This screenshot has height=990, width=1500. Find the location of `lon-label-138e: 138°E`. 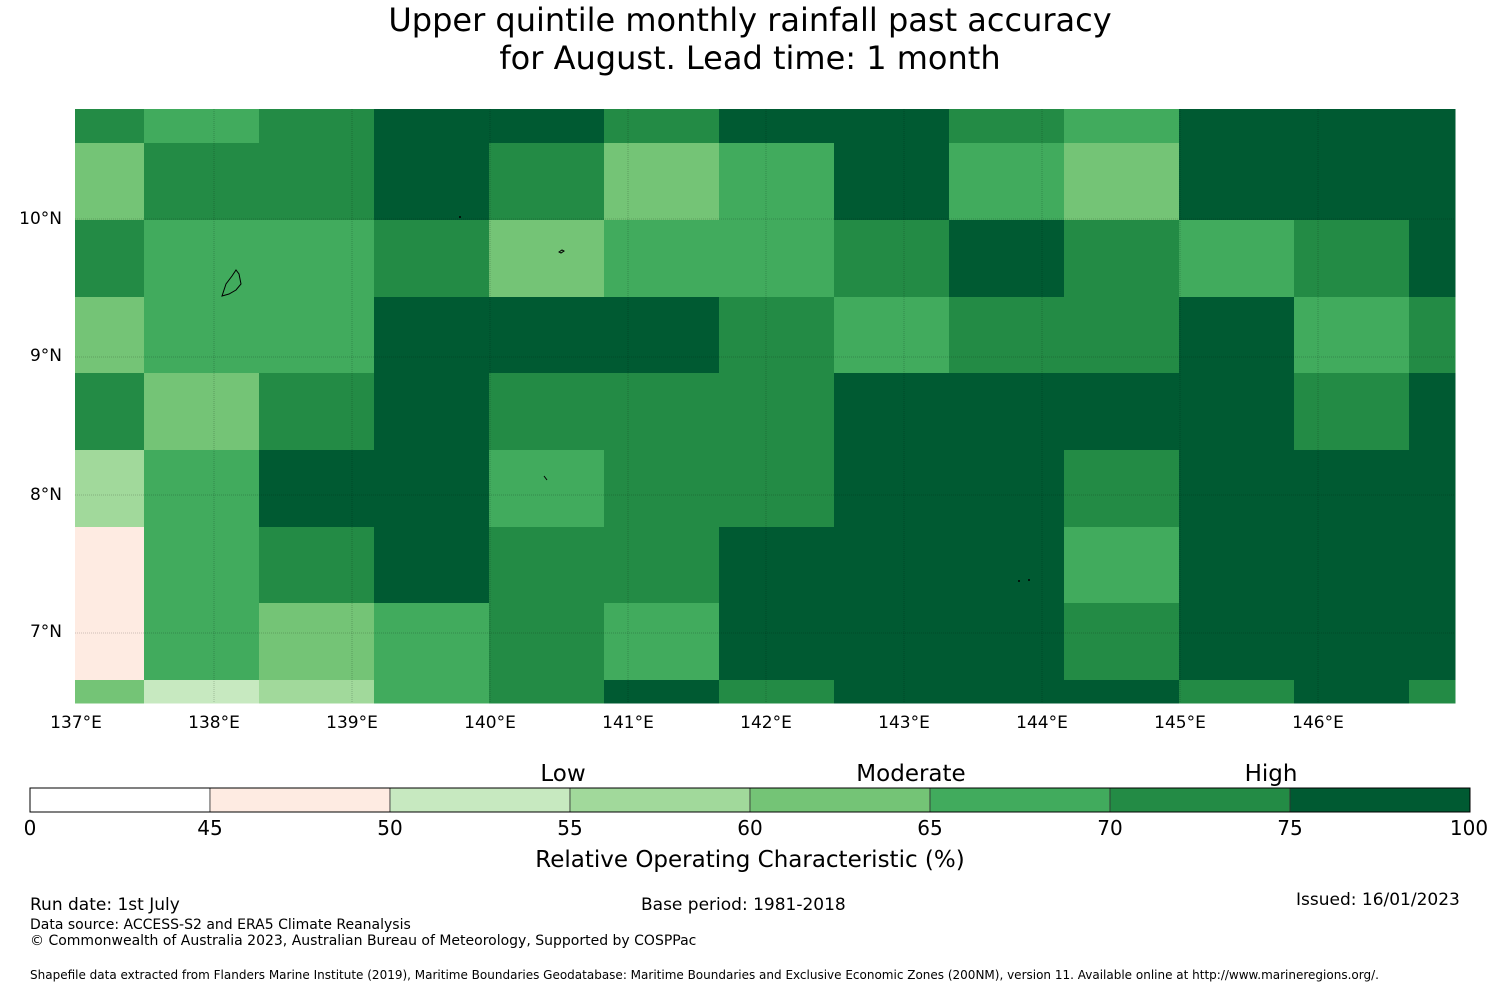

lon-label-138e: 138°E is located at coordinates (214, 723).